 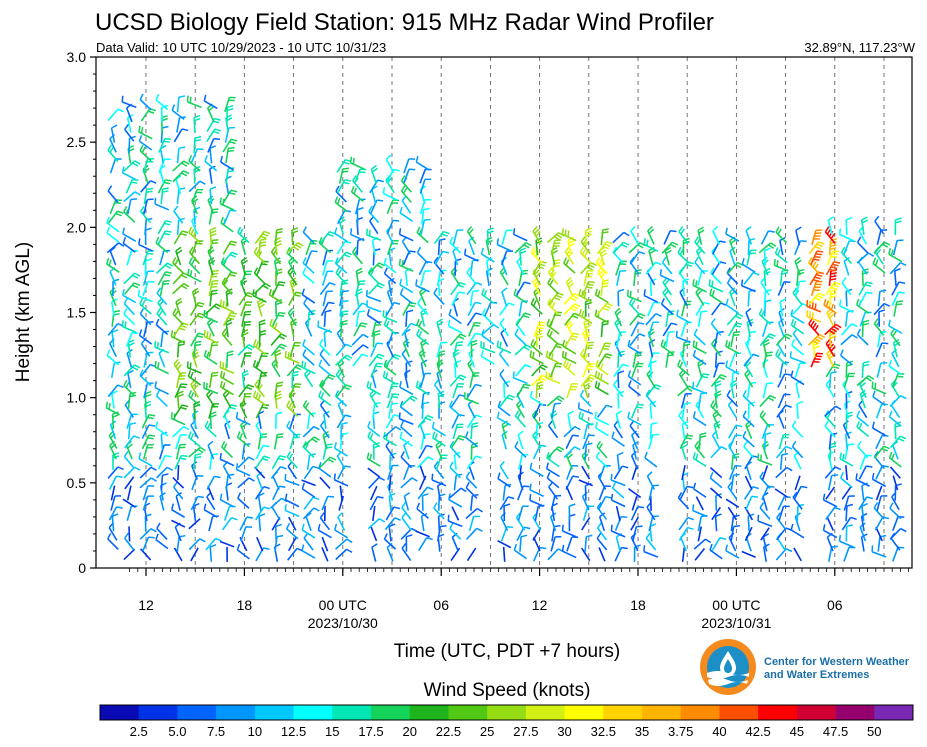 What do you see at coordinates (487, 731) in the screenshot?
I see `colorbar-label: 25` at bounding box center [487, 731].